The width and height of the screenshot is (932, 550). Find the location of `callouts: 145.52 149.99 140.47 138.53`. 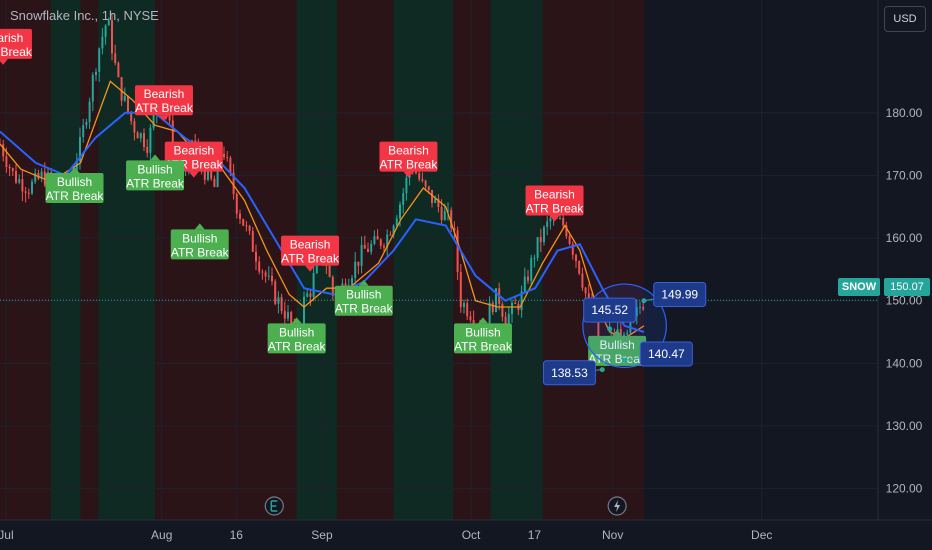

callouts: 145.52 149.99 140.47 138.53 is located at coordinates (624, 333).